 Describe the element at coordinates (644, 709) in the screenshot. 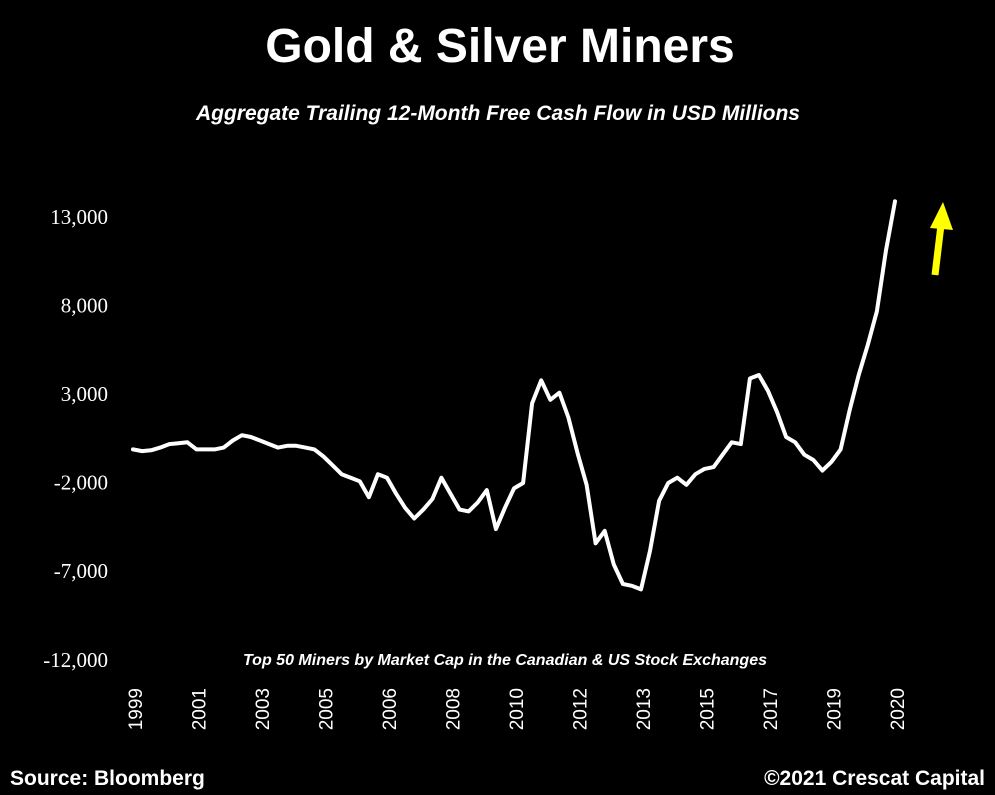

I see `x-tick-label: 2013` at that location.